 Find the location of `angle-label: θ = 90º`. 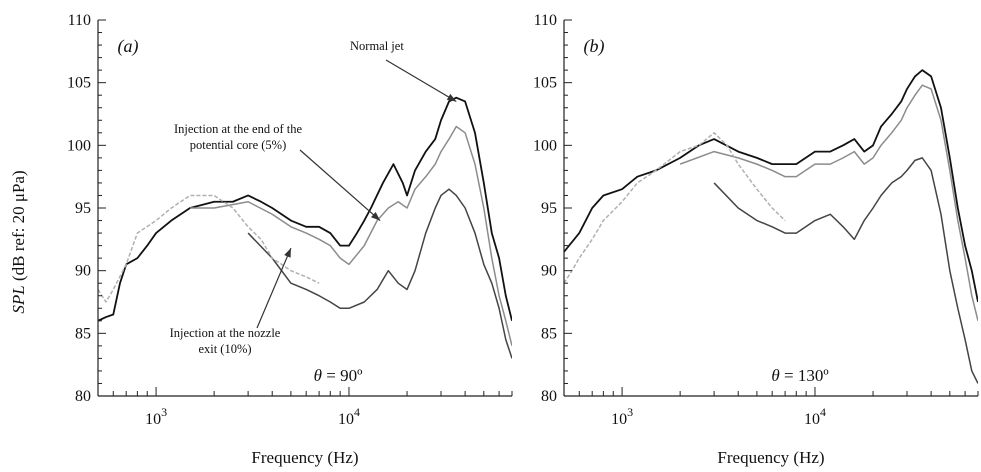

angle-label: θ = 90º is located at coordinates (338, 375).